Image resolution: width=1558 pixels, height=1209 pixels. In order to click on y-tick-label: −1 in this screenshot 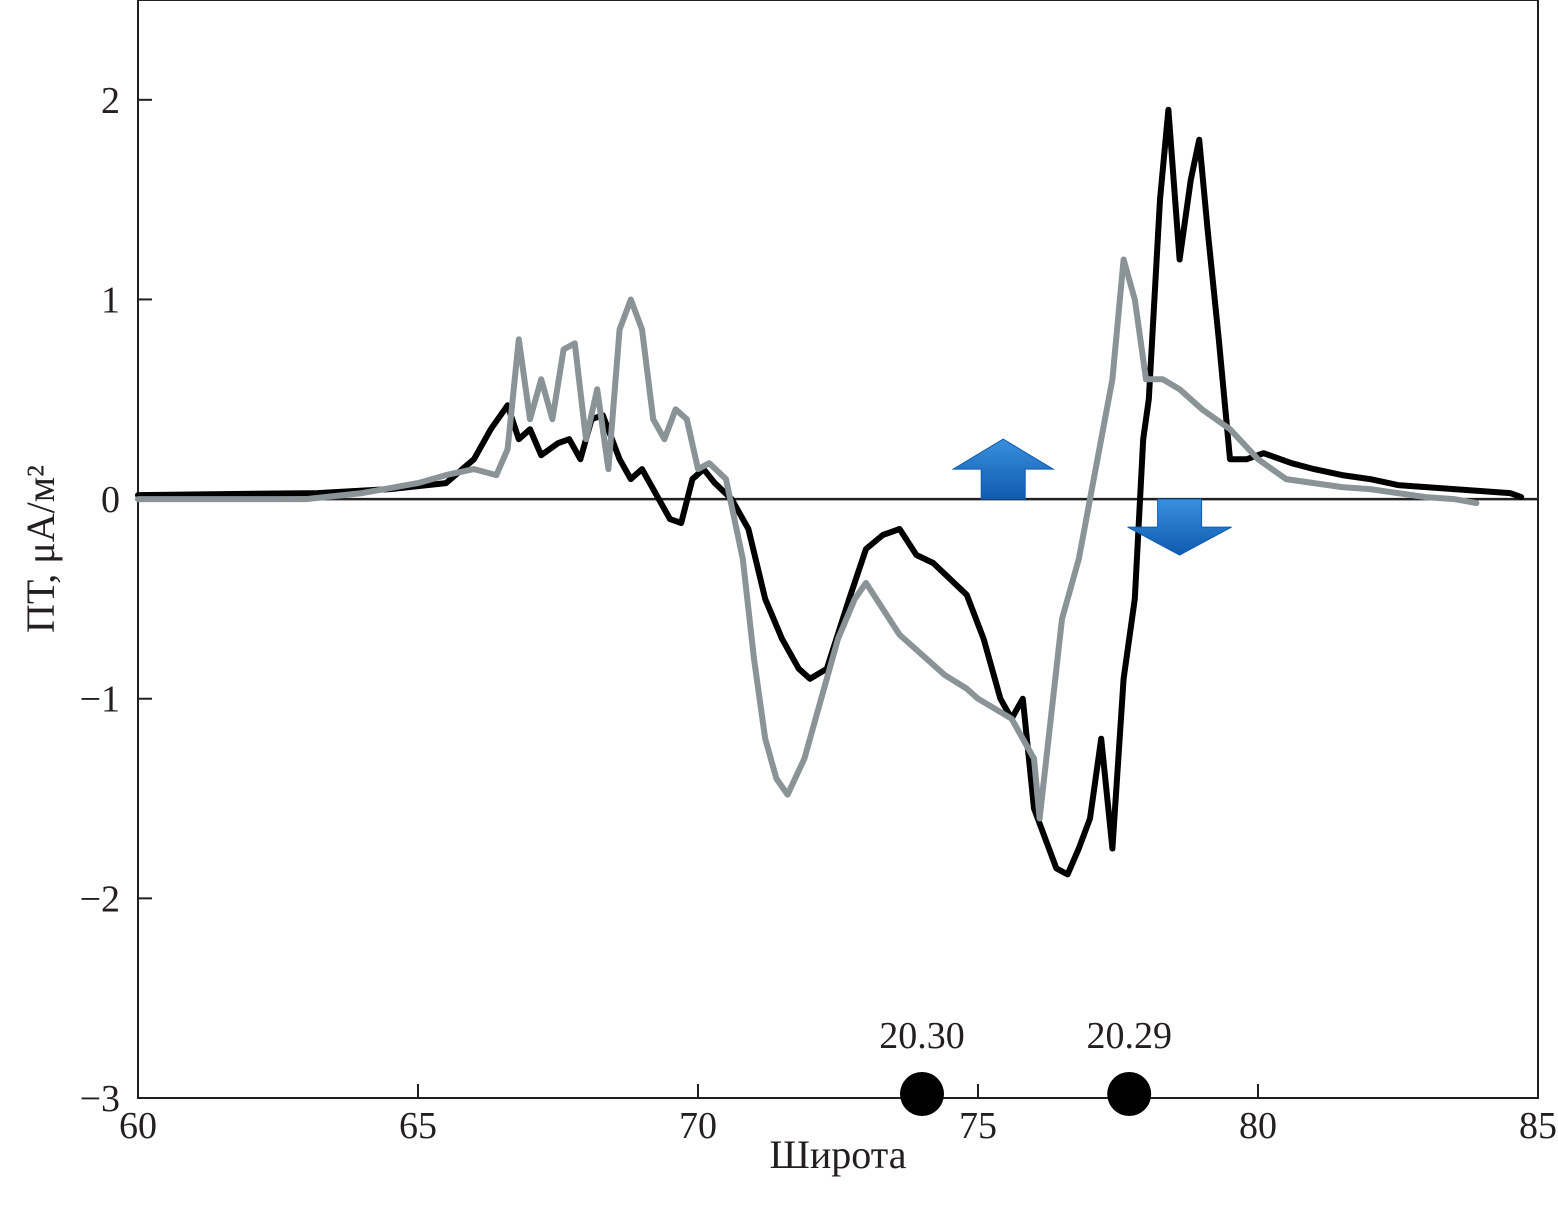, I will do `click(100, 700)`.